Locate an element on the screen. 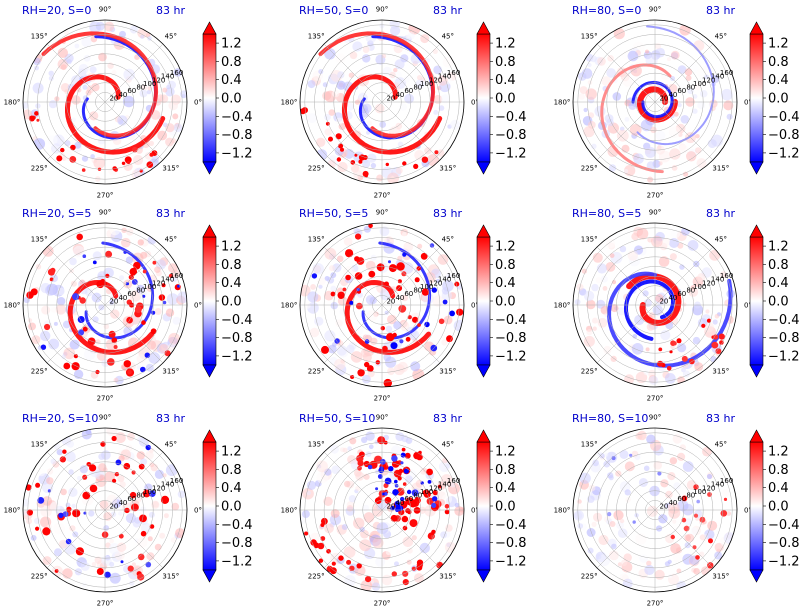 This screenshot has width=799, height=612. radial-tick-label: 100 is located at coordinates (426, 287).